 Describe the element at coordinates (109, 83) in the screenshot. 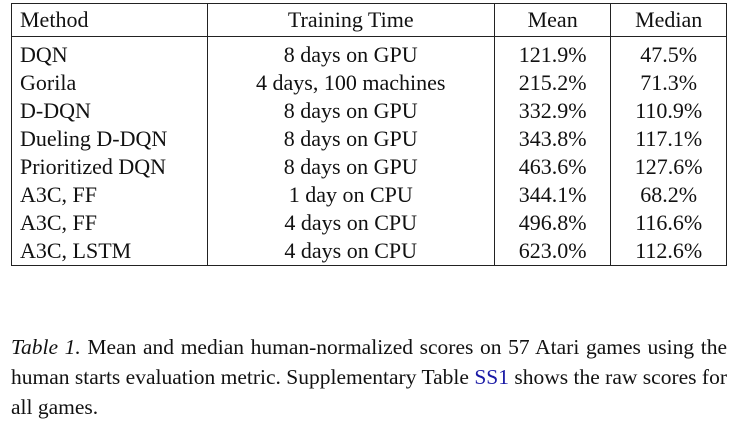

I see `cell-method: Gorila` at that location.